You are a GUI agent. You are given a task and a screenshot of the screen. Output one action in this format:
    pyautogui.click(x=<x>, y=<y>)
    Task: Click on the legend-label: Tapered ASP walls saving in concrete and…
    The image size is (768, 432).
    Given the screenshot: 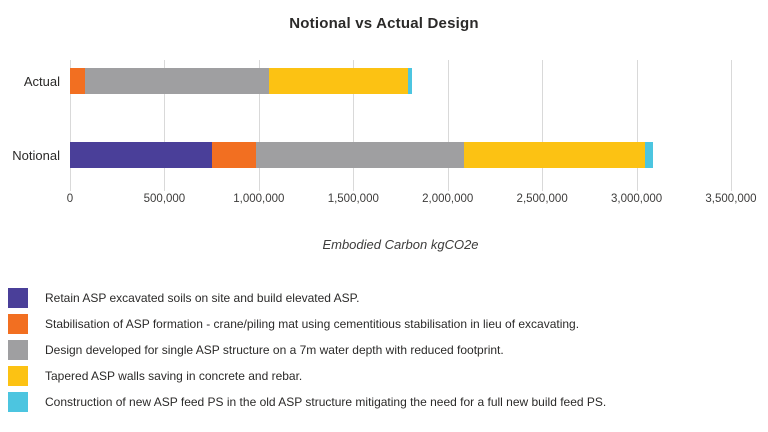 What is the action you would take?
    pyautogui.click(x=174, y=376)
    